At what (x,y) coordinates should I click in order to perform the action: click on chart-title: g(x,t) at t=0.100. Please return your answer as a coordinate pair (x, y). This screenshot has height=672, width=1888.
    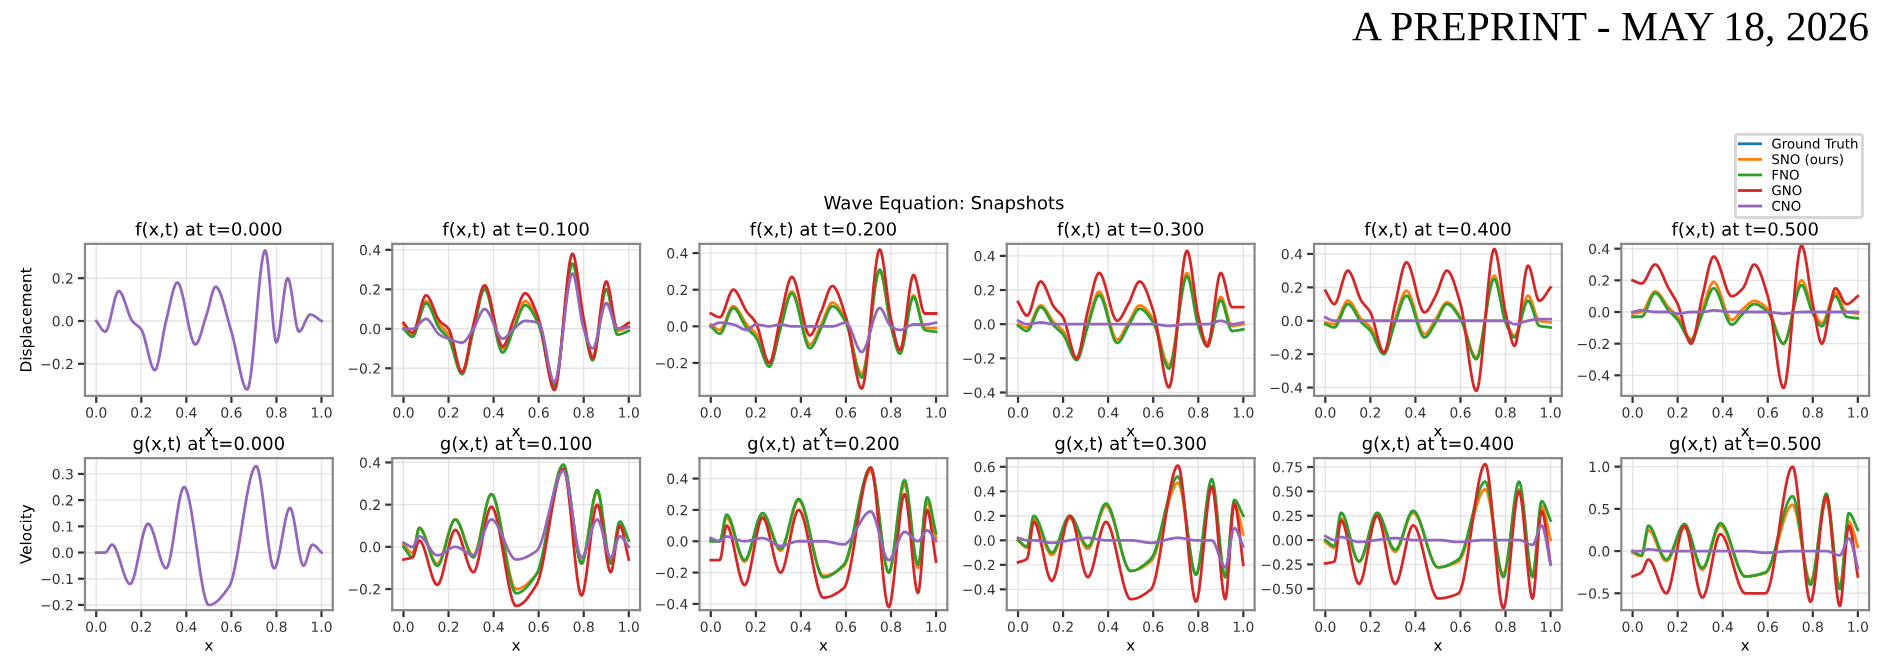
    Looking at the image, I should click on (516, 445).